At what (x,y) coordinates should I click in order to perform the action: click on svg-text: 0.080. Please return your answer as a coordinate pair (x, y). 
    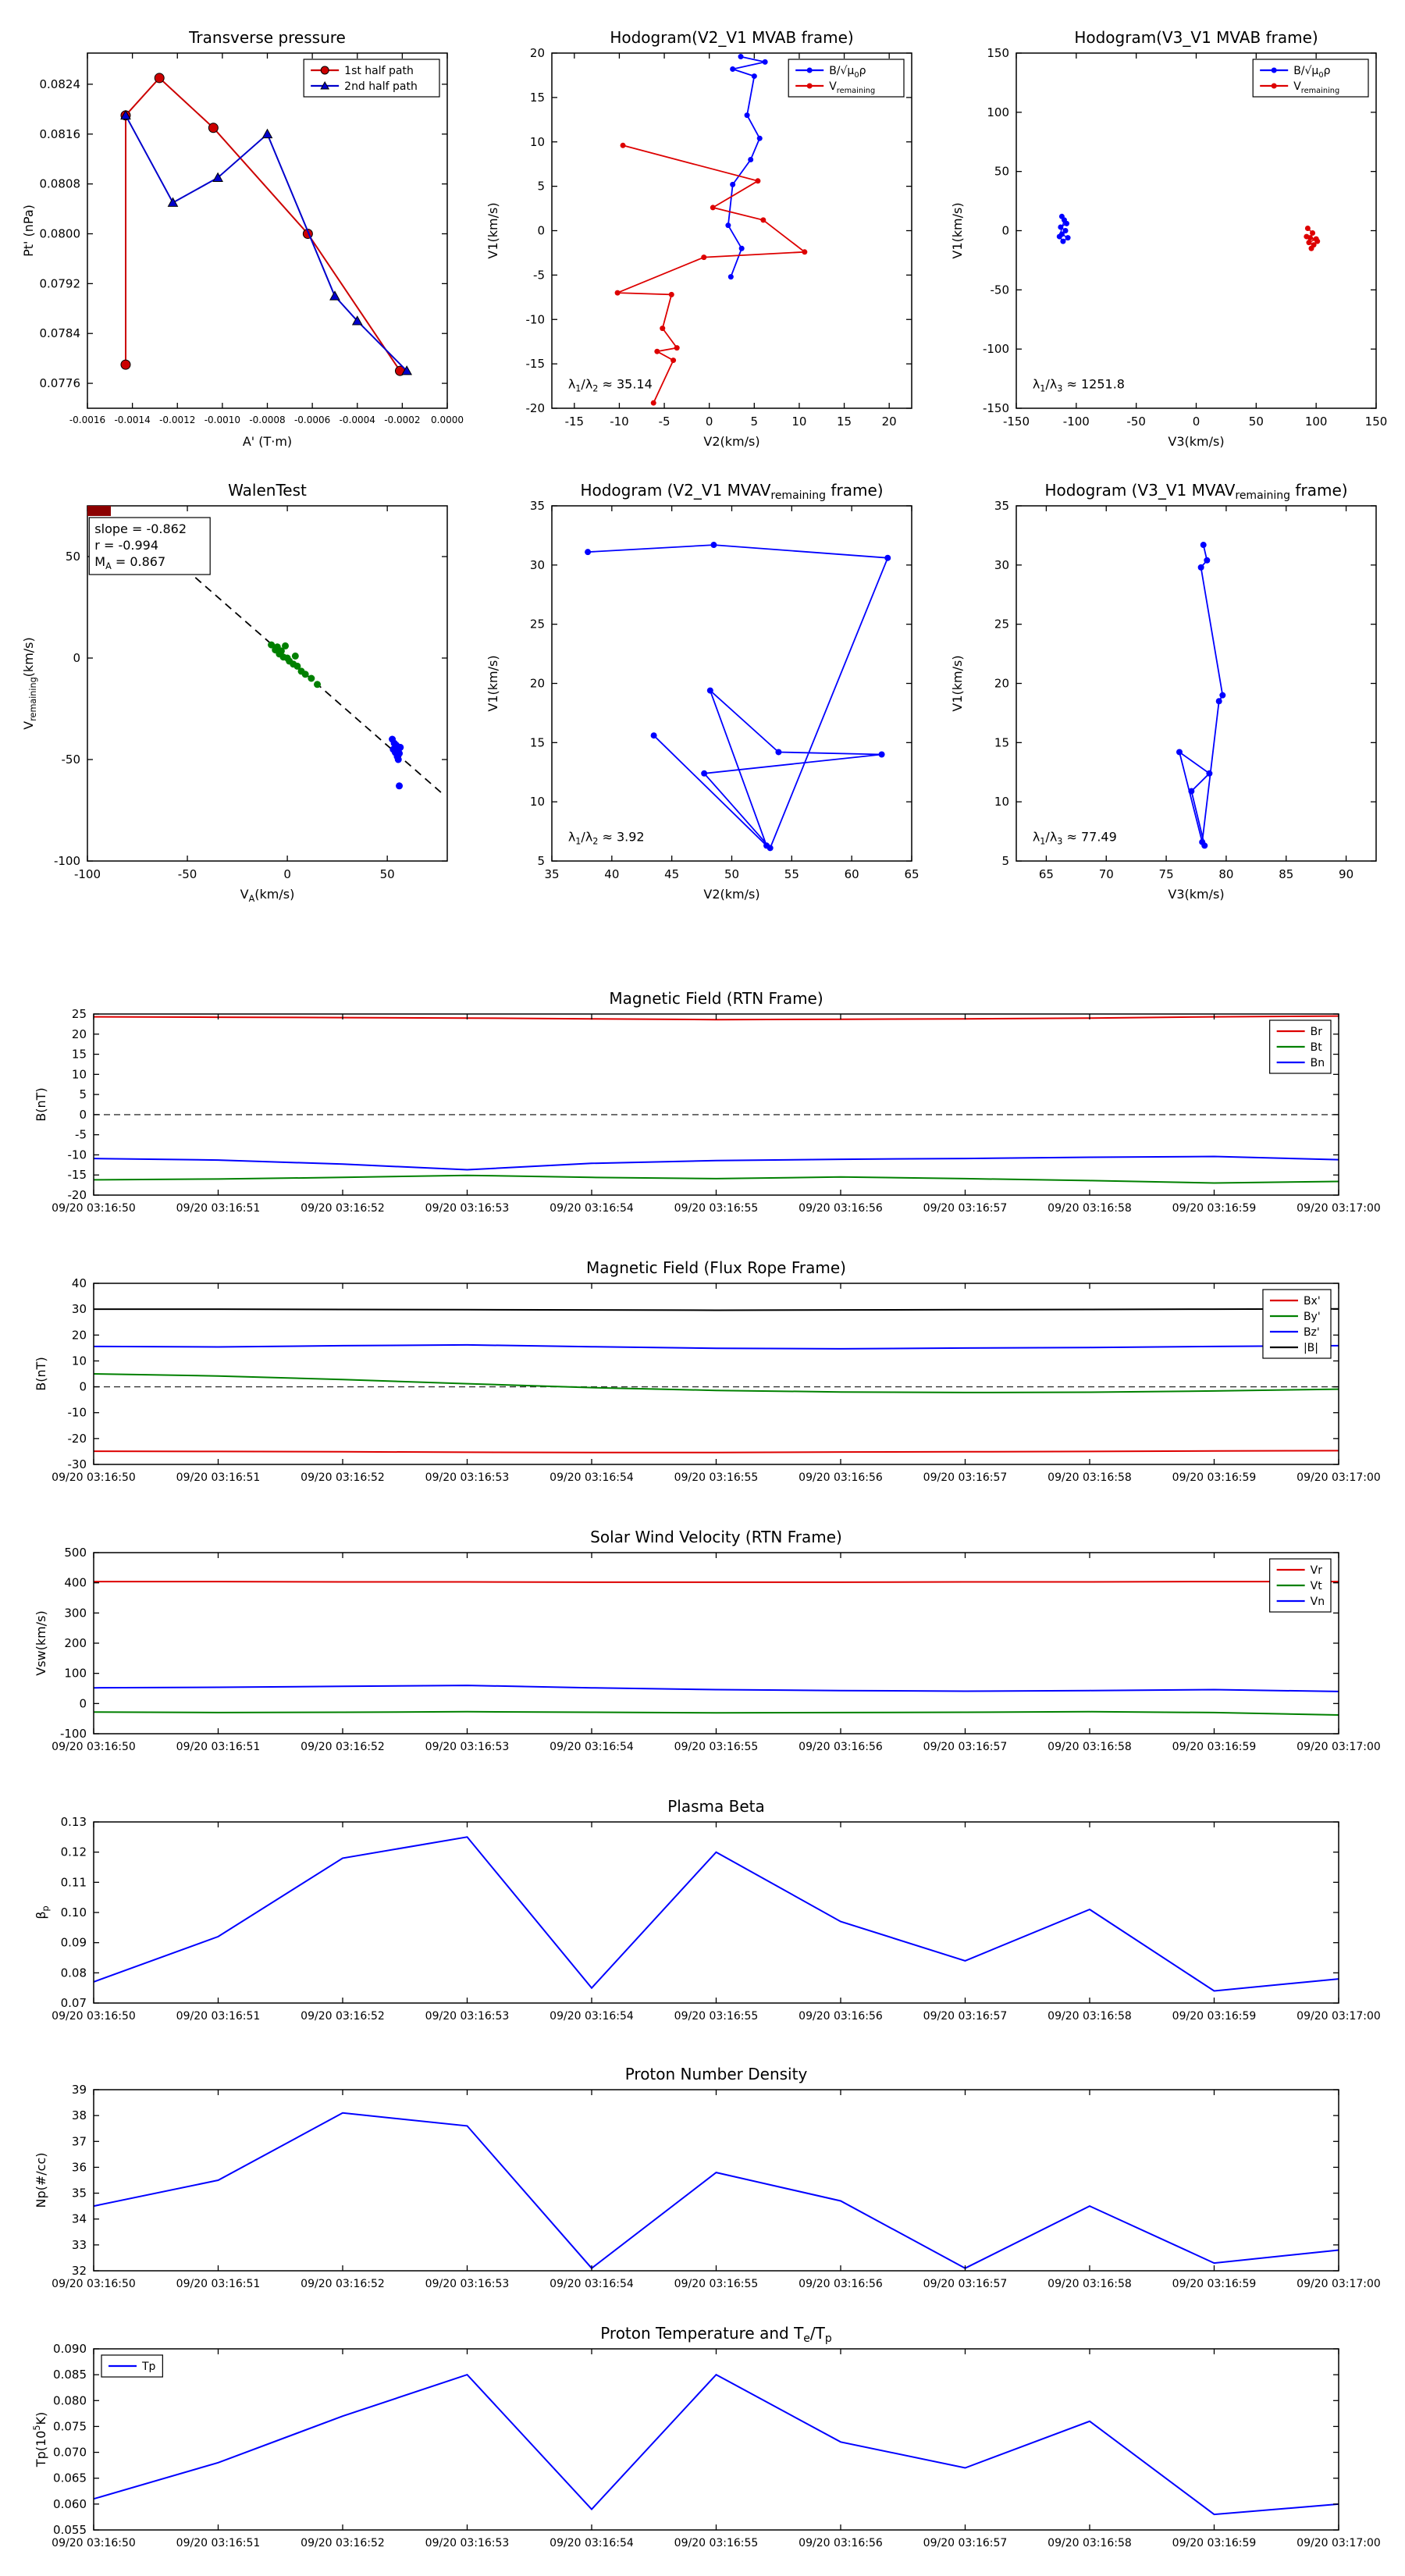
    Looking at the image, I should click on (70, 2400).